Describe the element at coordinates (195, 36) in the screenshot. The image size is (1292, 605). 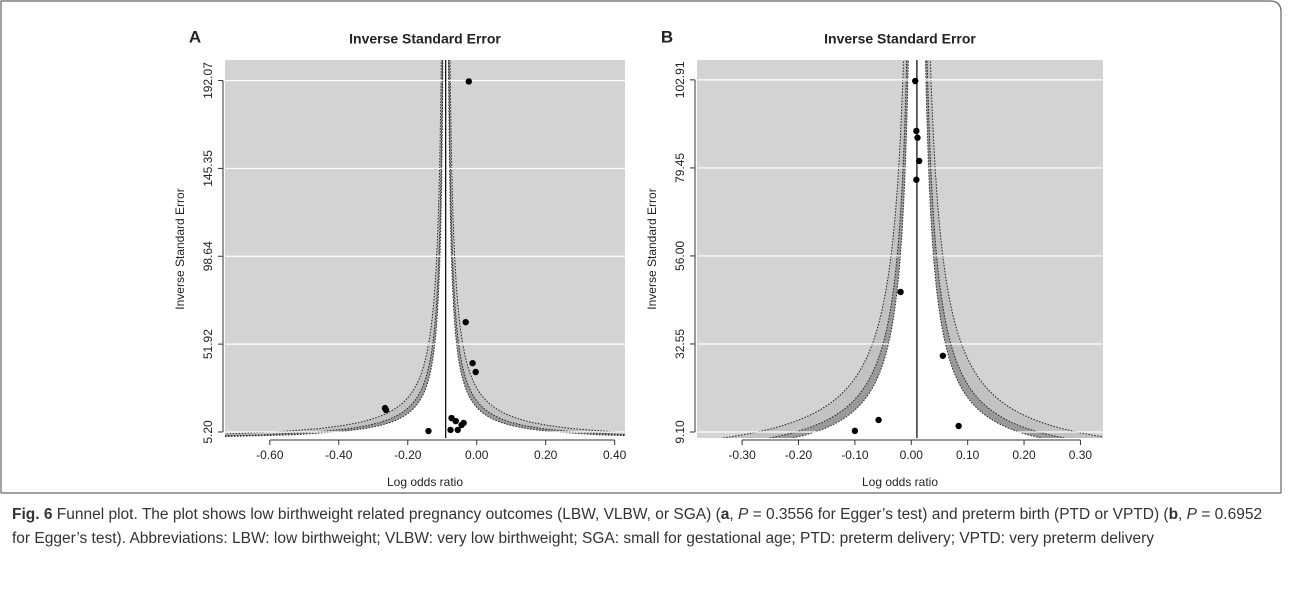
I see `panel-label: A` at that location.